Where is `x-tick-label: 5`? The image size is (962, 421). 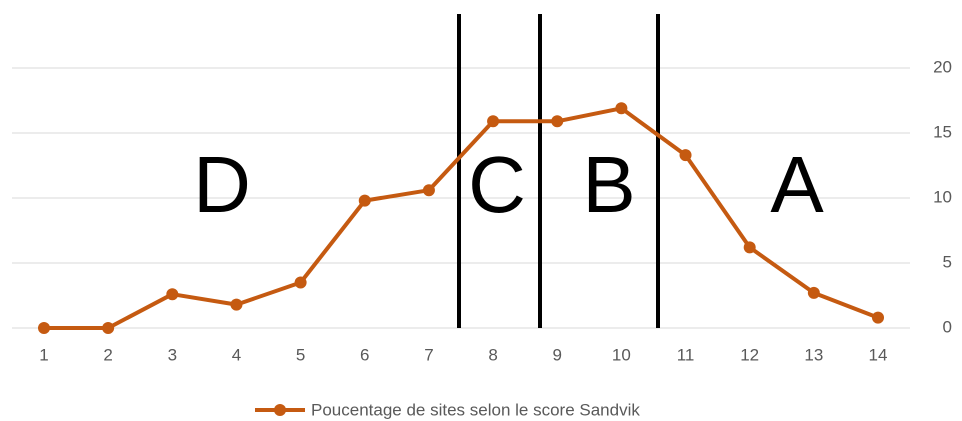 x-tick-label: 5 is located at coordinates (300, 354).